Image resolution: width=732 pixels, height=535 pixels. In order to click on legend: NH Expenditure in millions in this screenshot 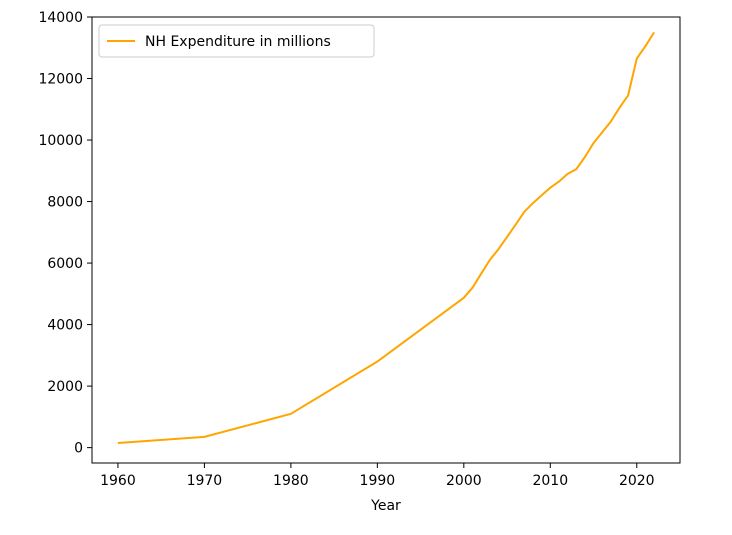, I will do `click(236, 41)`.